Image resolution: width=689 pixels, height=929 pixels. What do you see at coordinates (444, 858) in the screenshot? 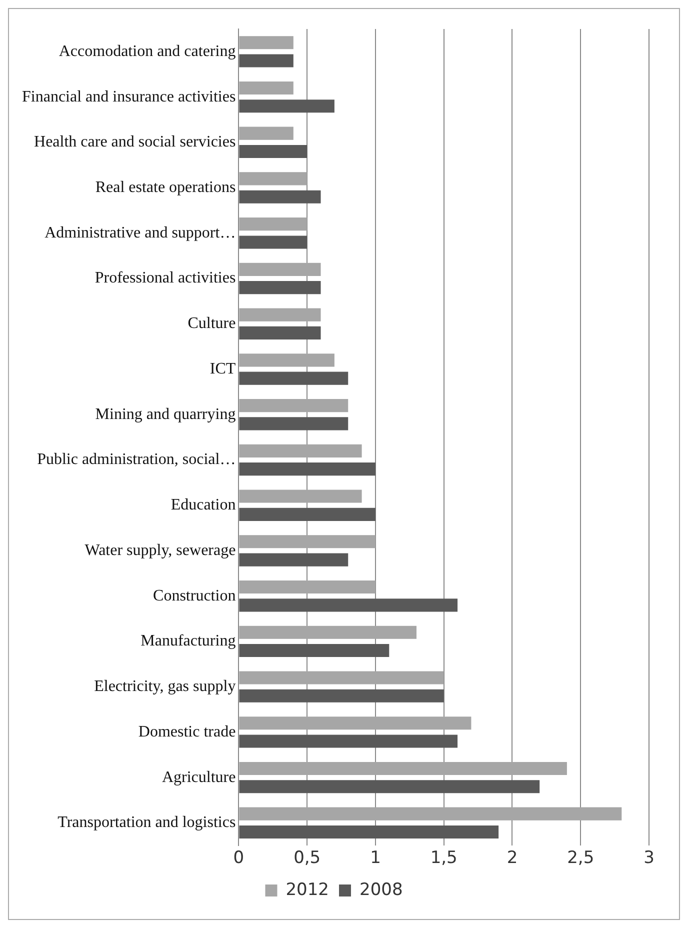
I see `x-tick-label: 1,5` at bounding box center [444, 858].